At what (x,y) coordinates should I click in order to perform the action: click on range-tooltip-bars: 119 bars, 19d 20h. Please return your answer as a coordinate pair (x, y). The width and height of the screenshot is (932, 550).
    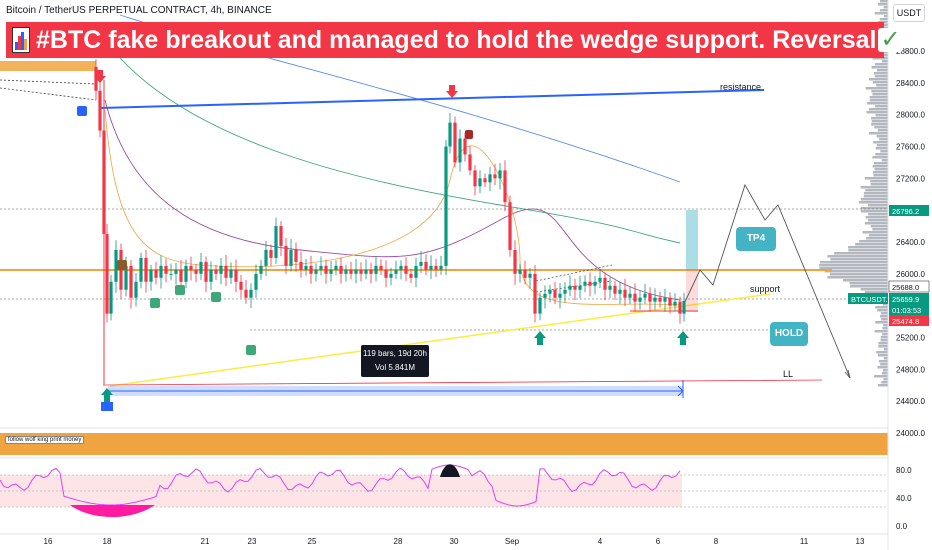
    Looking at the image, I should click on (395, 353).